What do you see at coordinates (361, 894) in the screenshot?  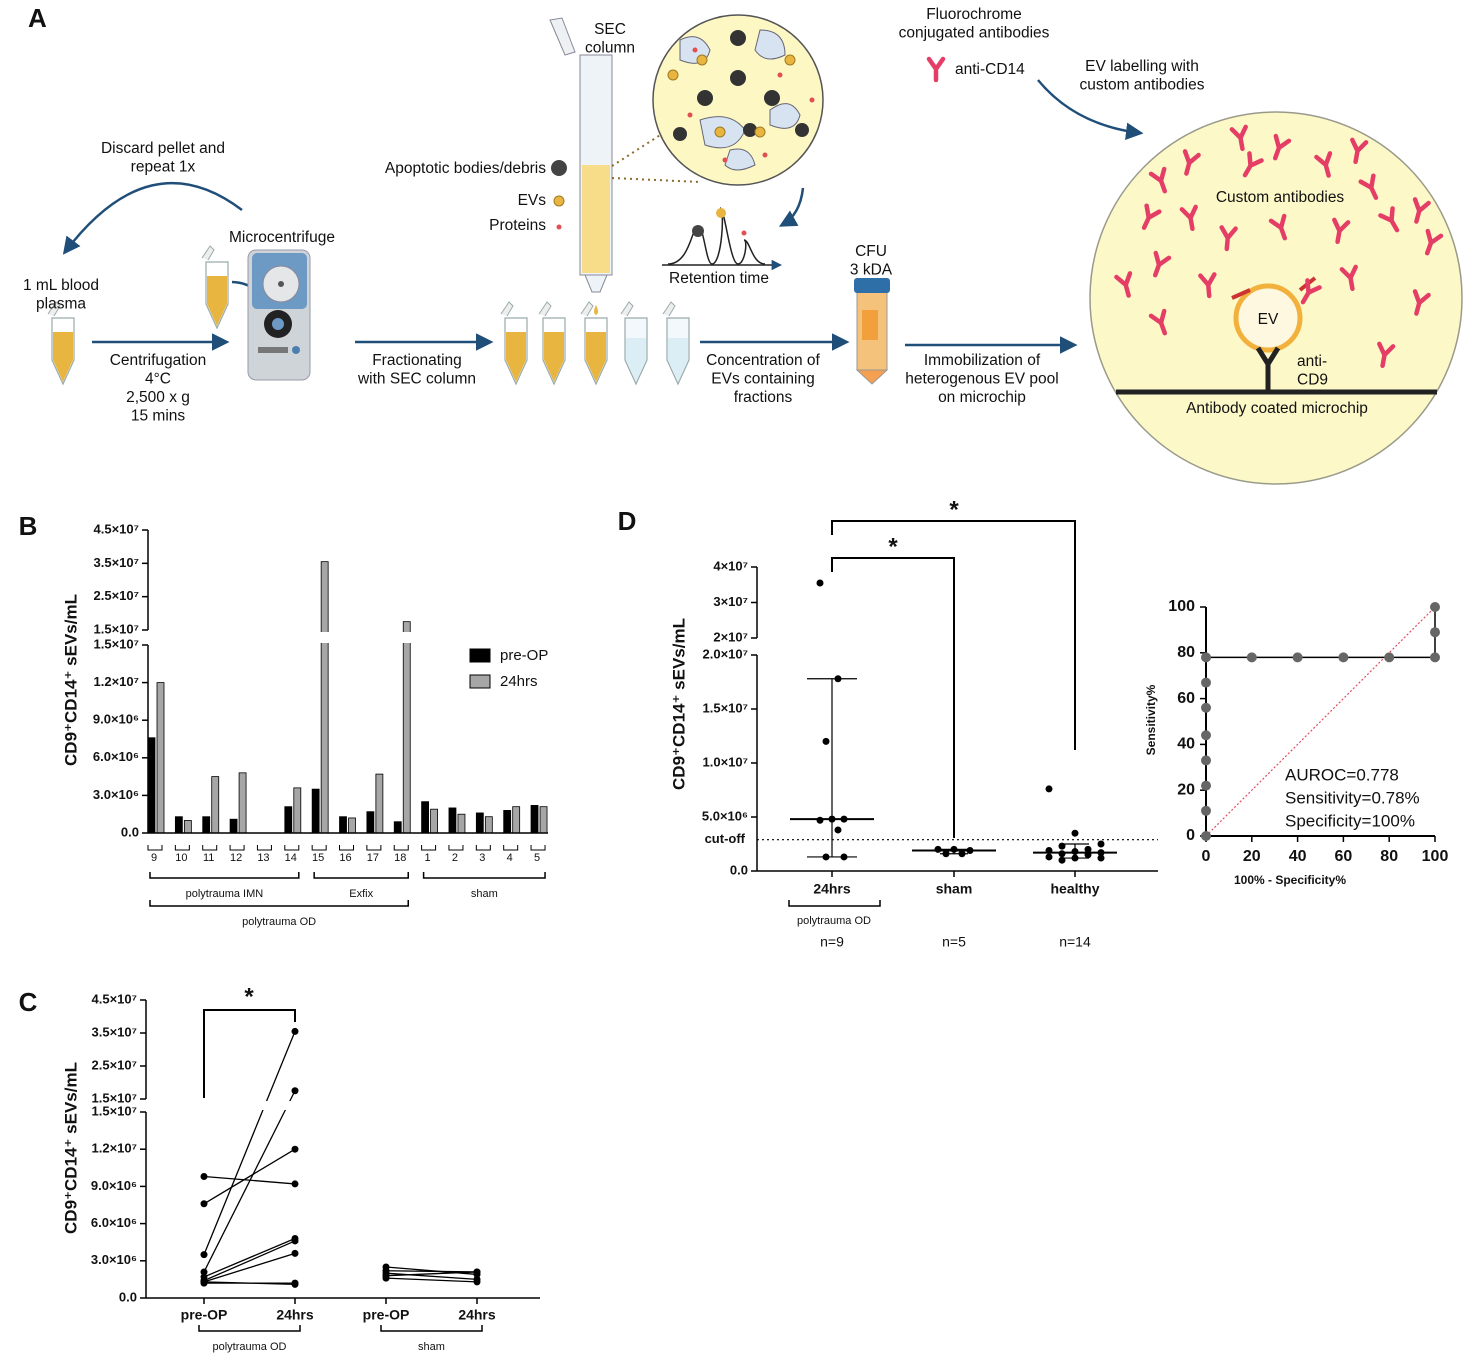 I see `group-label: Exfix` at bounding box center [361, 894].